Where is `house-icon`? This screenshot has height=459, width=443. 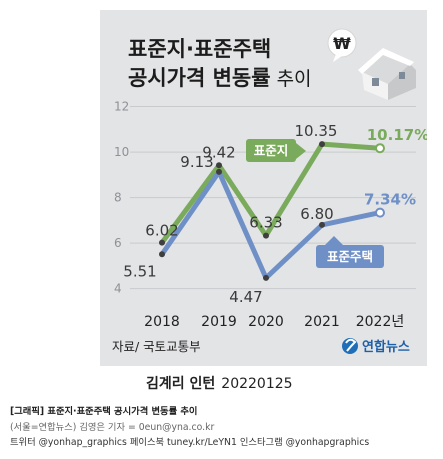 house-icon is located at coordinates (387, 74).